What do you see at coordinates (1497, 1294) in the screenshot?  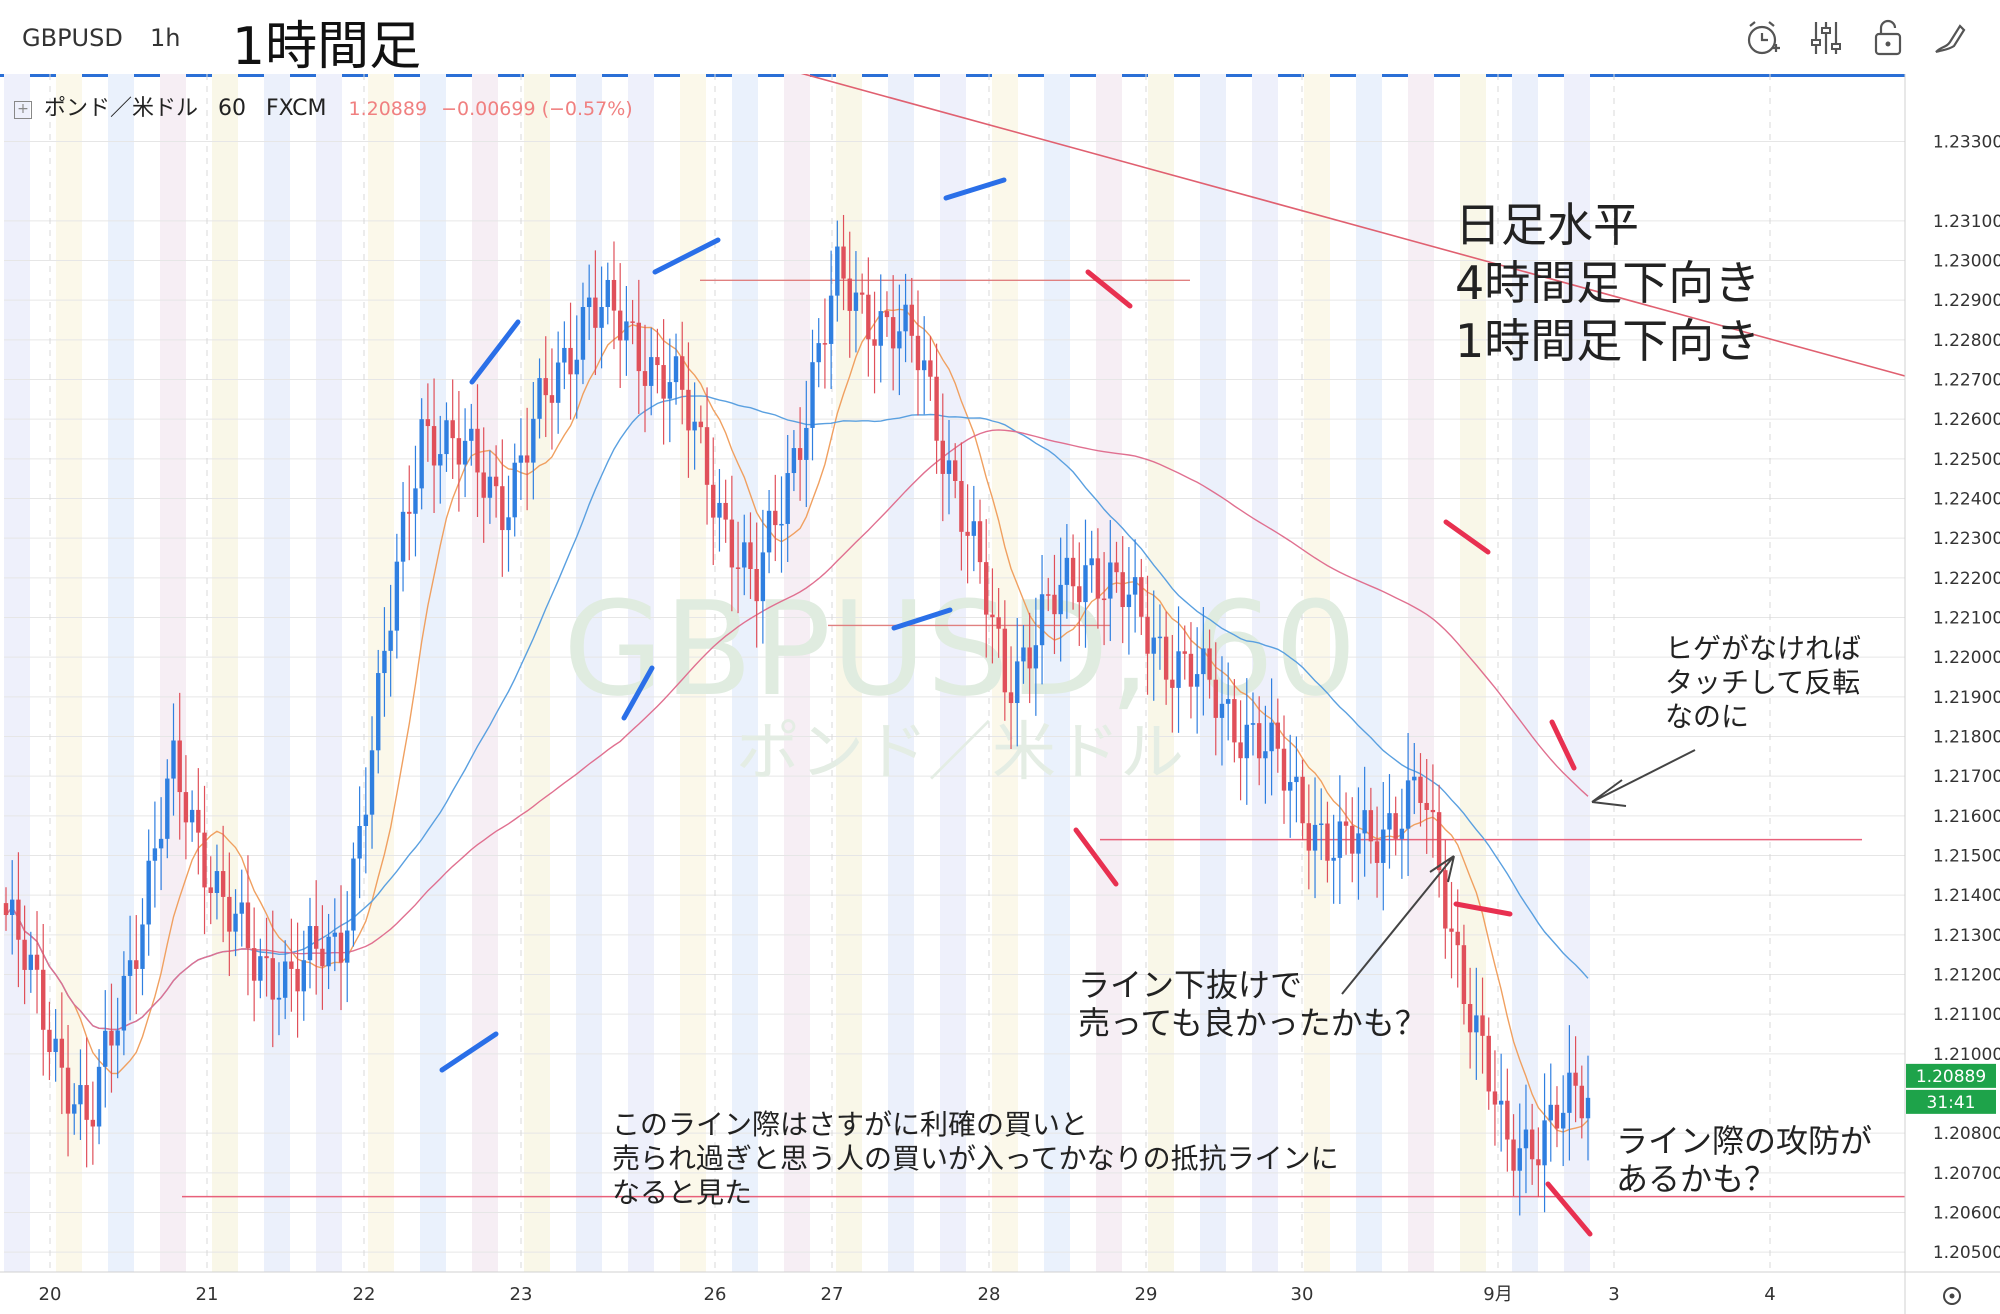 I see `time-tick-label: 9月` at bounding box center [1497, 1294].